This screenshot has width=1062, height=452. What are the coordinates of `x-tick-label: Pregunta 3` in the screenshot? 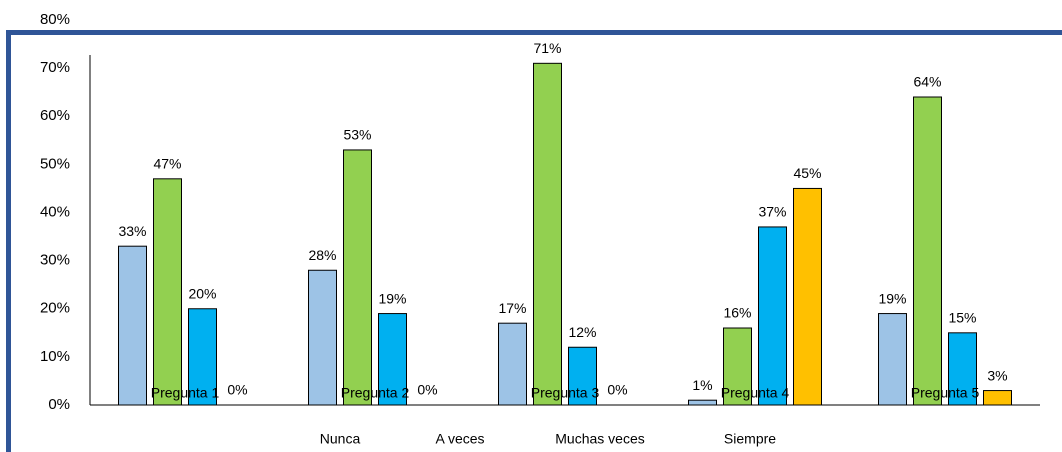 It's located at (565, 393).